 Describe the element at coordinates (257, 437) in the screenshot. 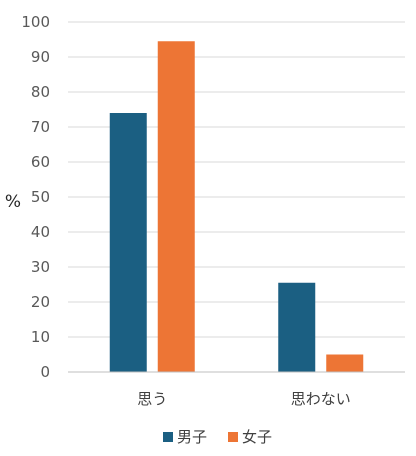

I see `legend-label: 女子` at that location.